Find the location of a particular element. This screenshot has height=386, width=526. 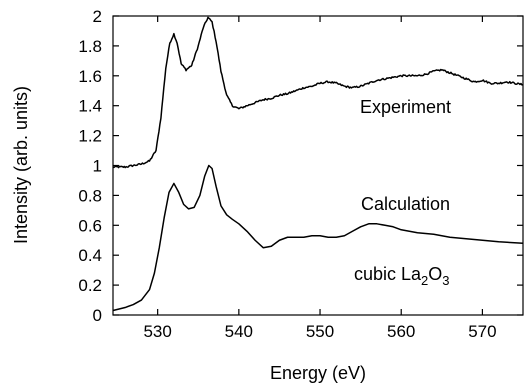

x-tick-label: 540 is located at coordinates (239, 331).